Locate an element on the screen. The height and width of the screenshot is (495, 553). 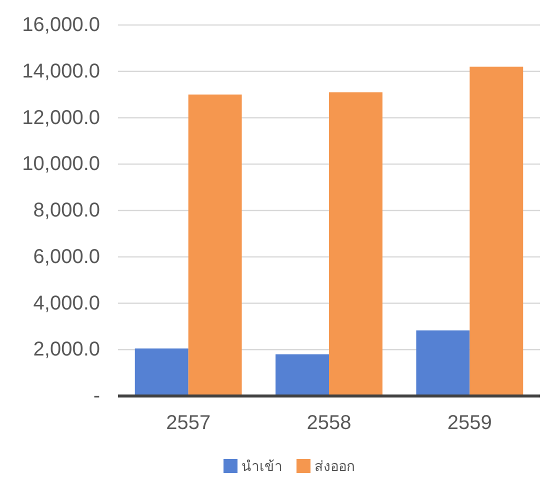
x-tick-label: 2559 is located at coordinates (469, 423).